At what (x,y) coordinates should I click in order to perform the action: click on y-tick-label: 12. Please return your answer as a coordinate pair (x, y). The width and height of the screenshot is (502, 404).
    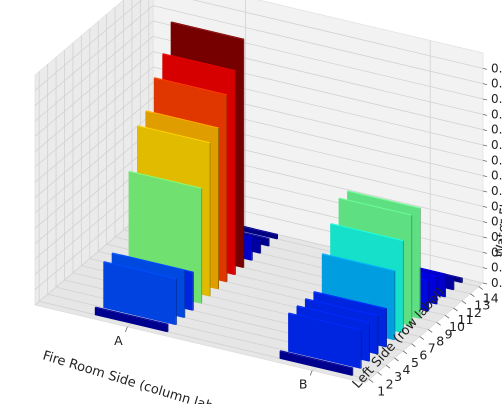
    Looking at the image, I should click on (474, 312).